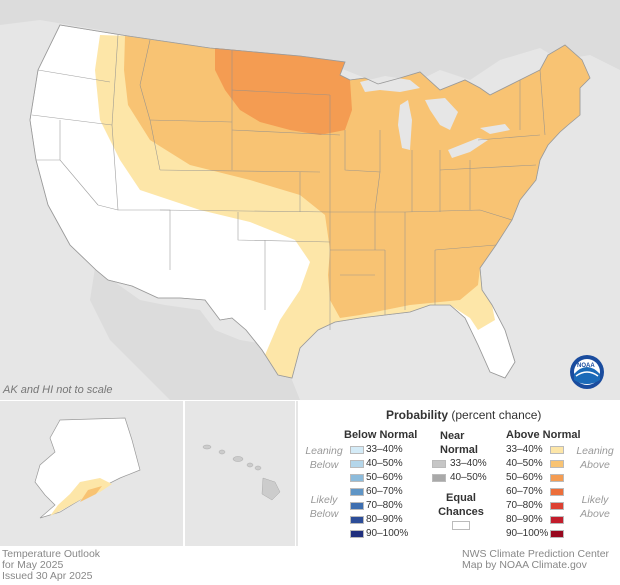 The width and height of the screenshot is (620, 585). Describe the element at coordinates (524, 491) in the screenshot. I see `above-normal-range-4: 60–70%` at that location.